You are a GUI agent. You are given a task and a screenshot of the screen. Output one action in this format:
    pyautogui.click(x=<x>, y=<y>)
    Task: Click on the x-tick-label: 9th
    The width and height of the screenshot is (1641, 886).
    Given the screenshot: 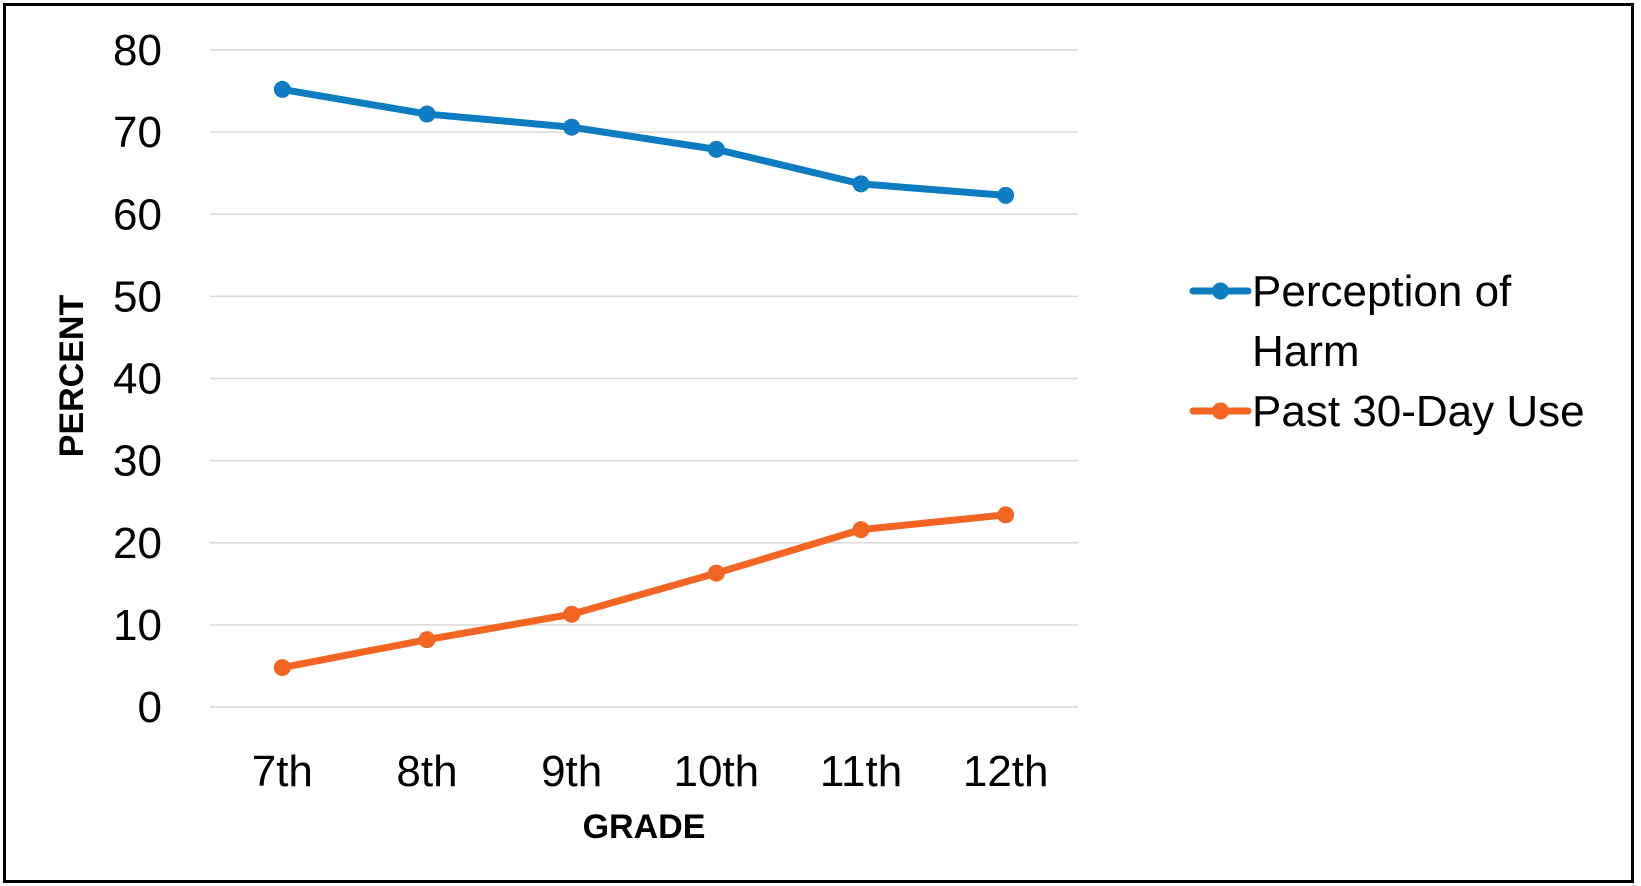 What is the action you would take?
    pyautogui.click(x=571, y=771)
    